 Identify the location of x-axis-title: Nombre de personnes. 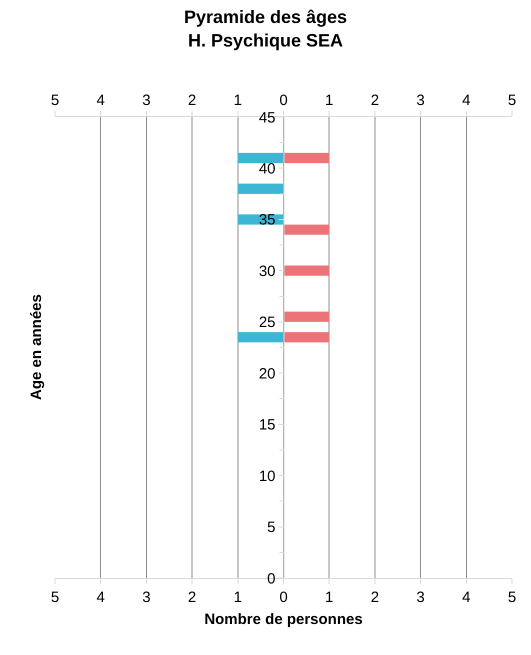
(283, 619).